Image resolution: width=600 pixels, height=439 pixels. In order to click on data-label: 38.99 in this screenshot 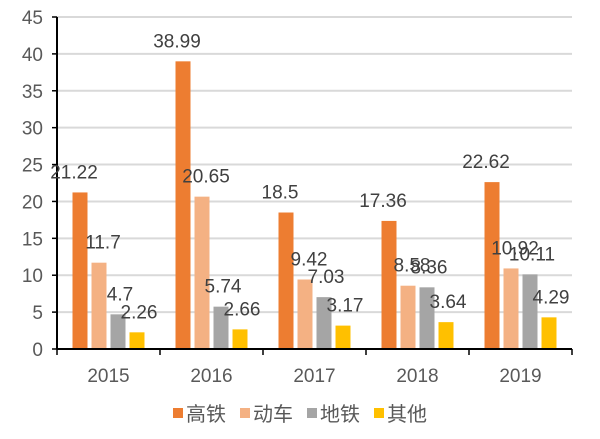, I will do `click(177, 41)`.